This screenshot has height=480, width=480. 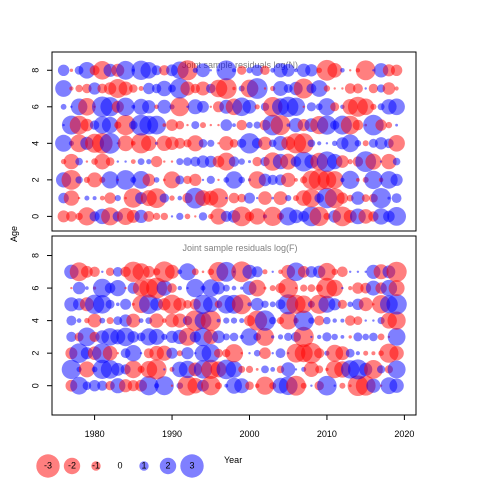 What do you see at coordinates (239, 248) in the screenshot?
I see `panel-logF-title: Joint sample residuals log(F)` at bounding box center [239, 248].